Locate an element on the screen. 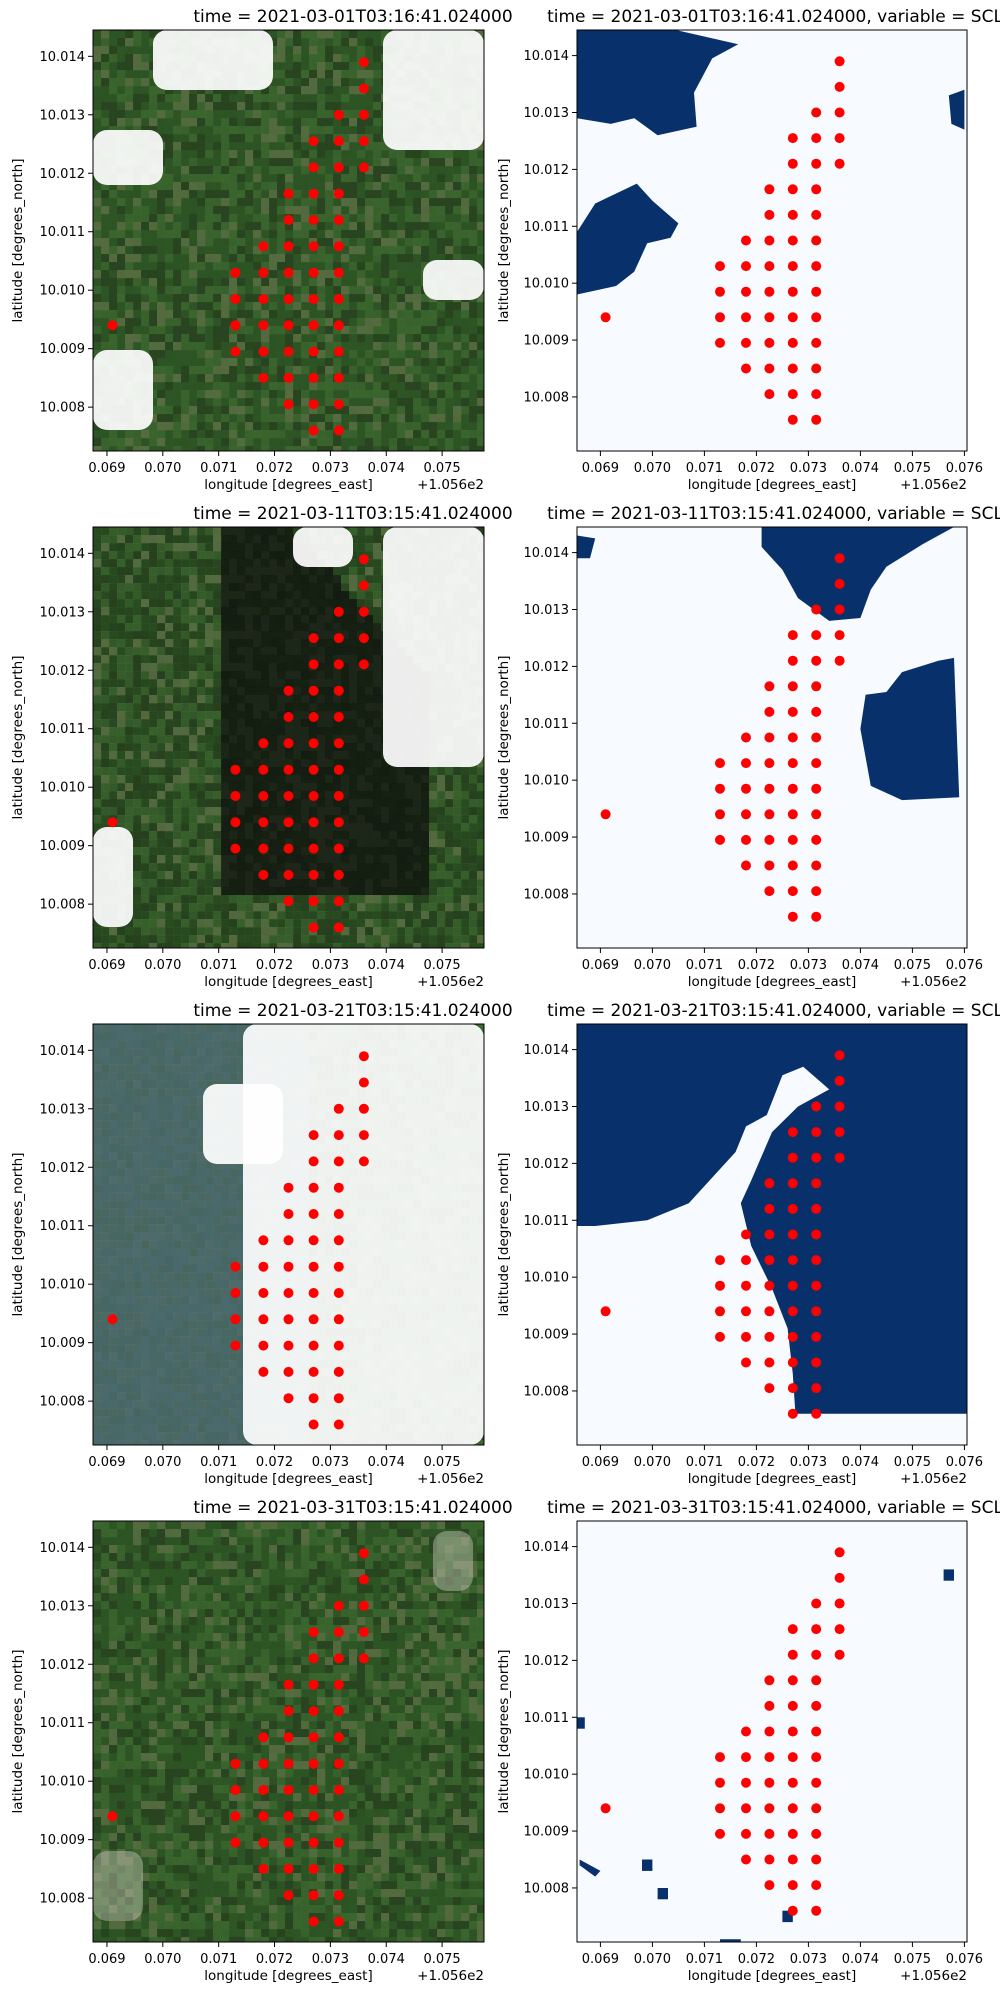 Image resolution: width=1000 pixels, height=2000 pixels. x-tick-label: 0.071 is located at coordinates (218, 1959).